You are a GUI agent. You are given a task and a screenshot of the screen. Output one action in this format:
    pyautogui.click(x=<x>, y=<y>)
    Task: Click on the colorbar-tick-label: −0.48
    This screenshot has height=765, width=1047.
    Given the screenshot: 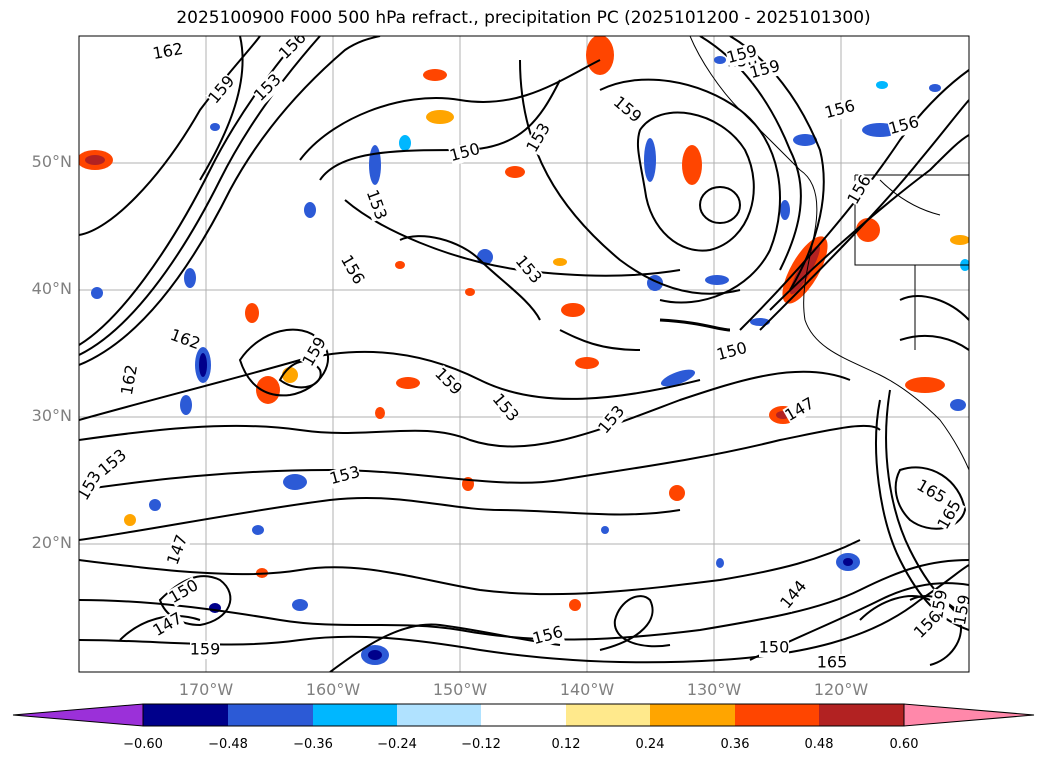 What is the action you would take?
    pyautogui.click(x=228, y=744)
    